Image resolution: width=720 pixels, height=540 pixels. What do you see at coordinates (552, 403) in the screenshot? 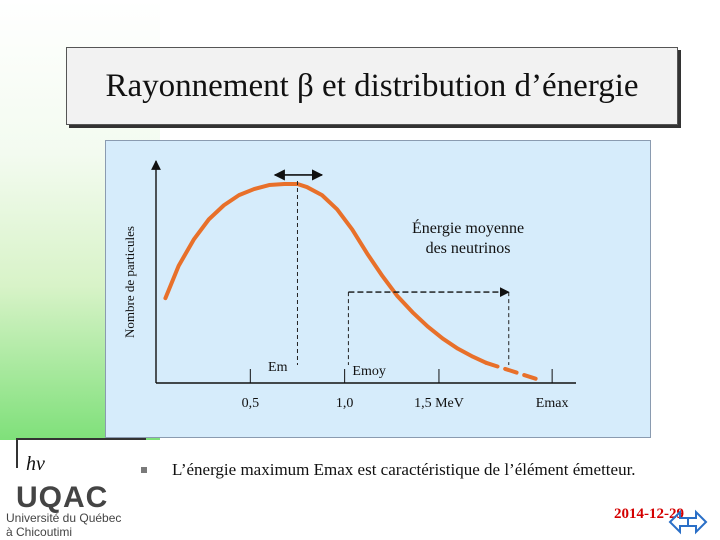
I see `x-tick-label: Emax` at bounding box center [552, 403].